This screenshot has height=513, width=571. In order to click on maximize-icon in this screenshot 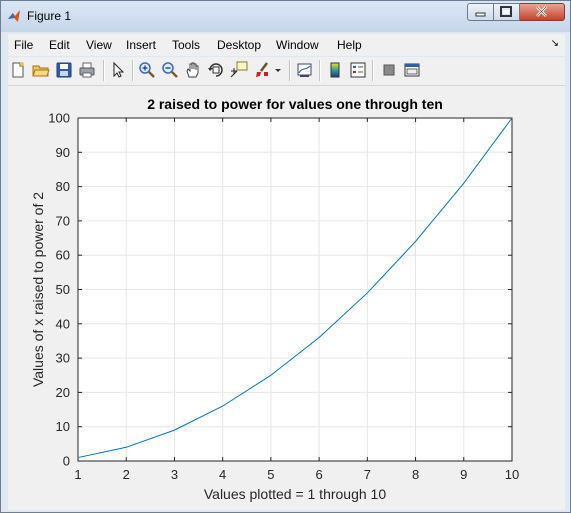, I will do `click(506, 11)`.